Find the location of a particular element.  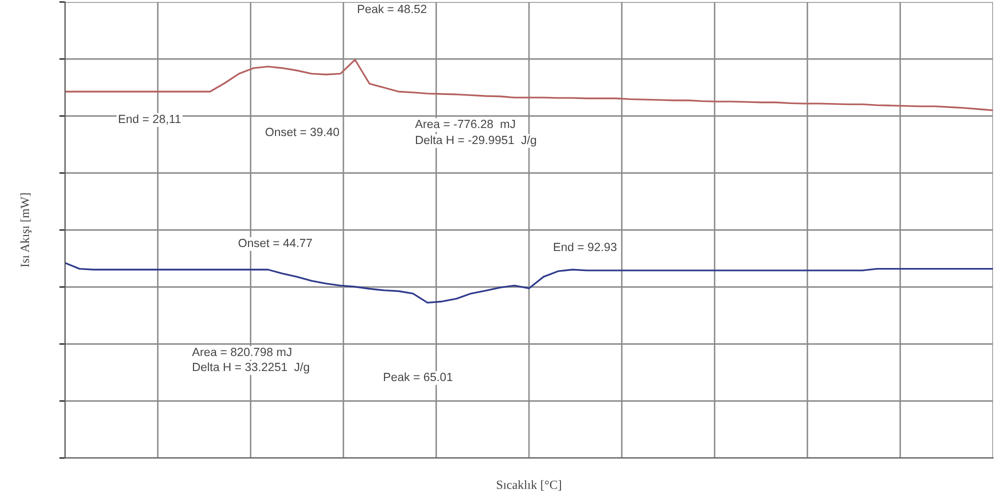

annotation: Area = 820.798 mJ is located at coordinates (242, 352).